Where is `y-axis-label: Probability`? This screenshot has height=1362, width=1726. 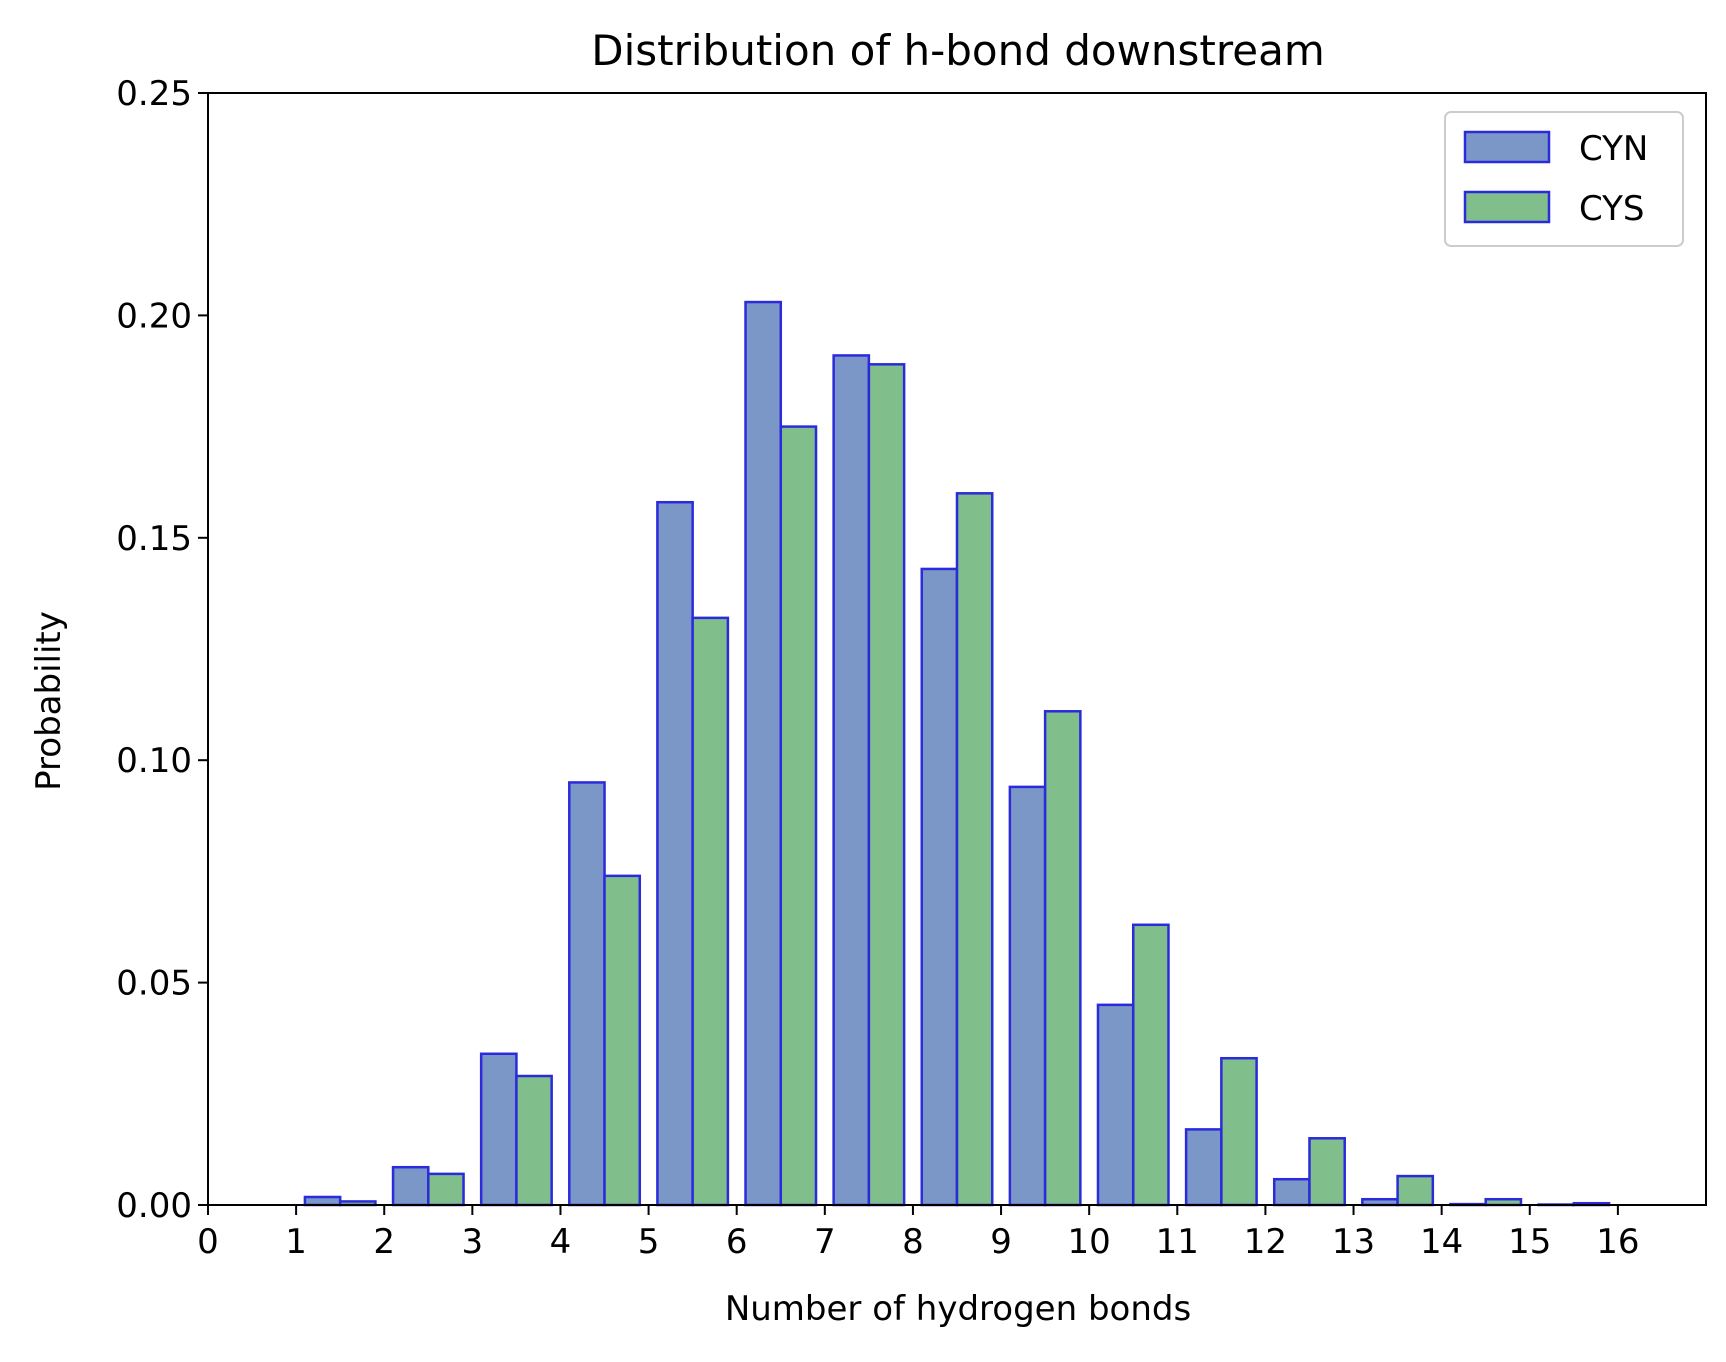
y-axis-label: Probability is located at coordinates (49, 701).